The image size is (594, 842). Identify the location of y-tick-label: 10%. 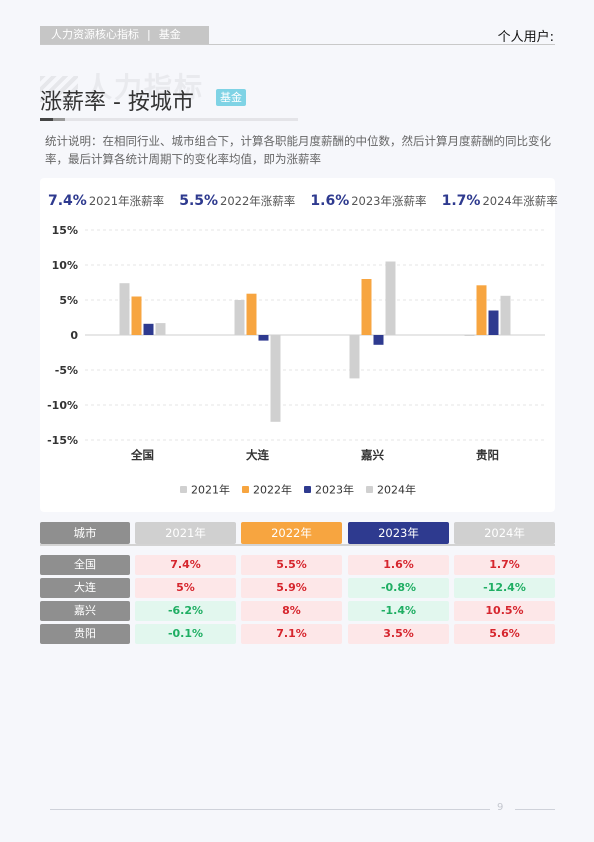
(65, 265).